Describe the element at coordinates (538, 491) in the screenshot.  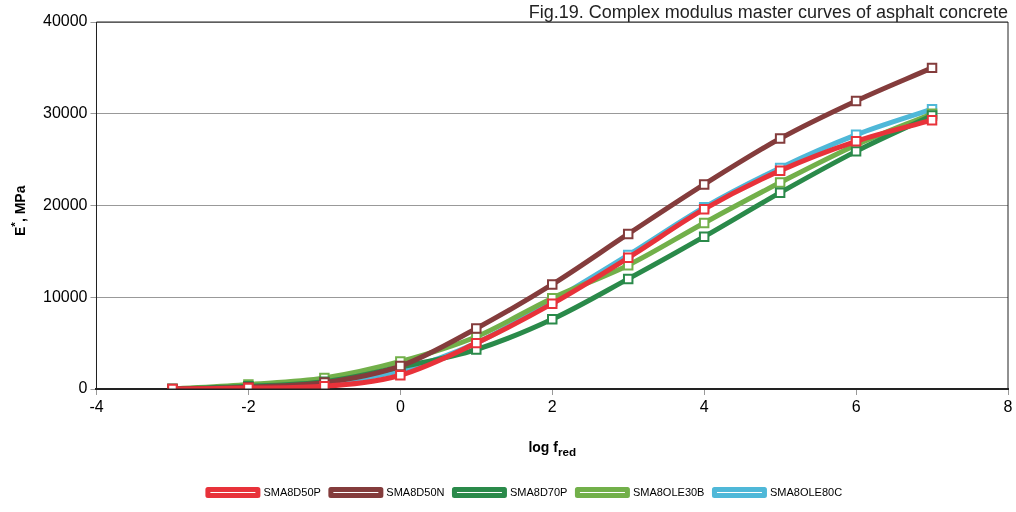
I see `legend-label: SMA8D70P` at that location.